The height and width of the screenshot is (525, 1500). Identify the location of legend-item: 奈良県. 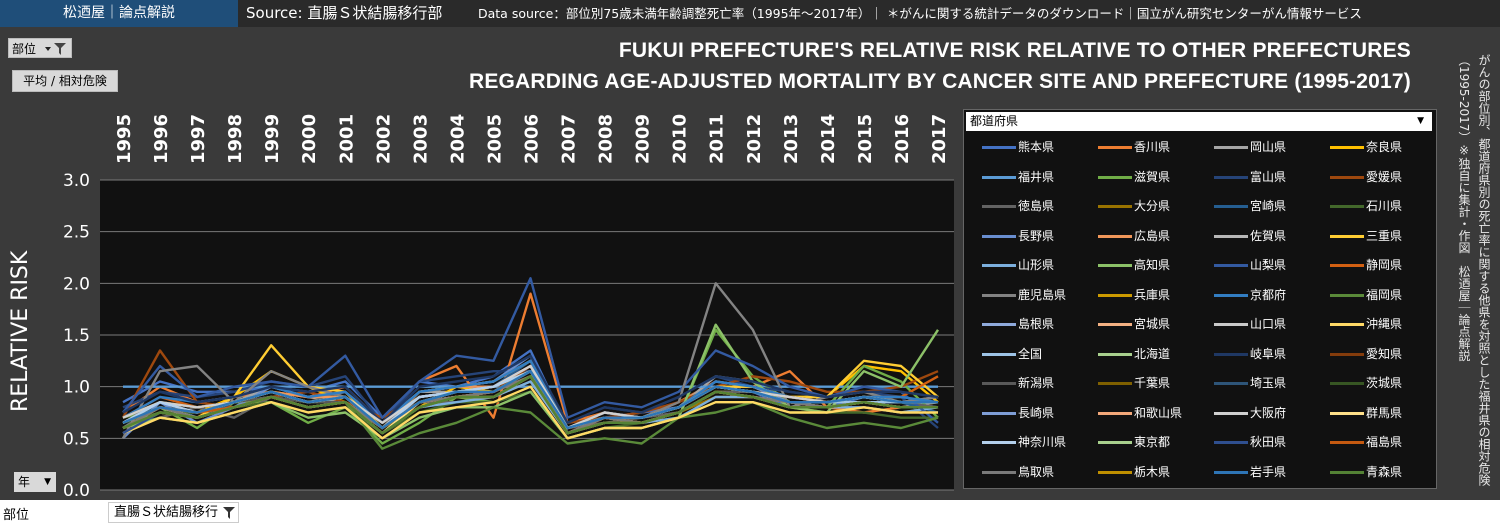
(1388, 147).